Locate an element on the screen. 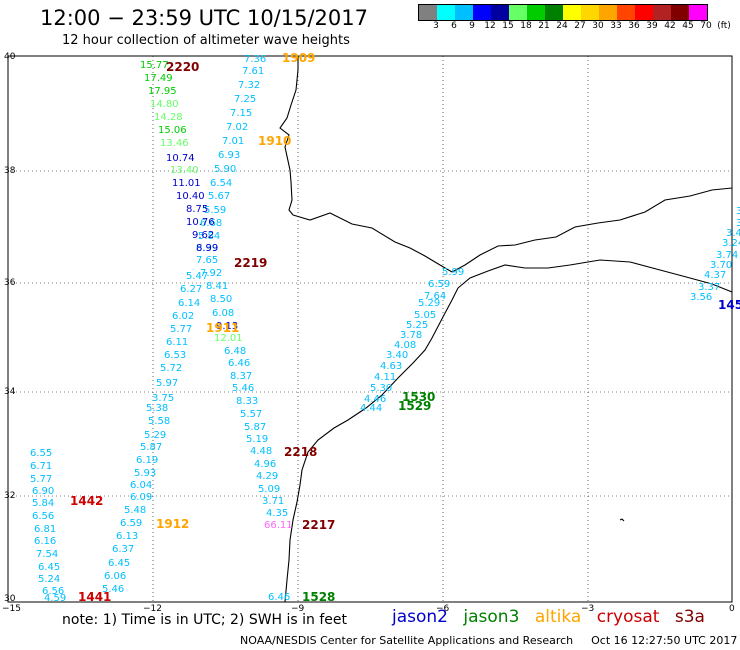 The width and height of the screenshot is (740, 650). pass-time-label: 2218 is located at coordinates (300, 452).